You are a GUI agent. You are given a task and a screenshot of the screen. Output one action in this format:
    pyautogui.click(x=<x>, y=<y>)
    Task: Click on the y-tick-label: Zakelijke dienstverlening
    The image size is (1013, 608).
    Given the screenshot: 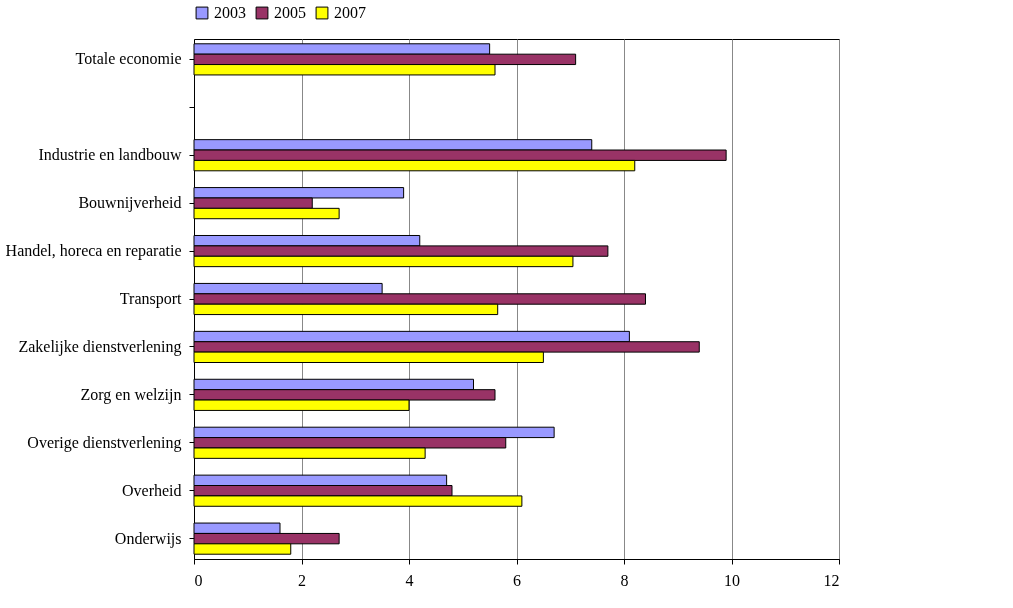 What is the action you would take?
    pyautogui.click(x=100, y=346)
    